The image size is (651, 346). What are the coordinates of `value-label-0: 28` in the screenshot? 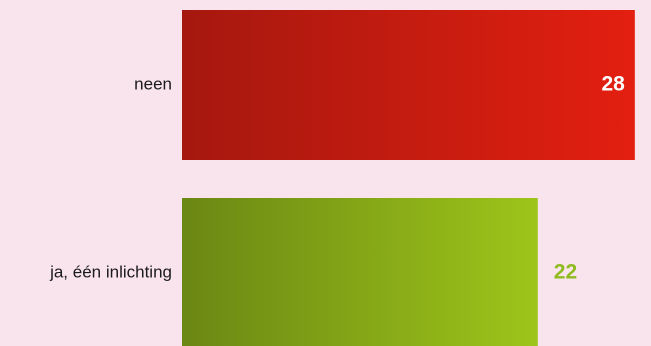 It's located at (613, 84).